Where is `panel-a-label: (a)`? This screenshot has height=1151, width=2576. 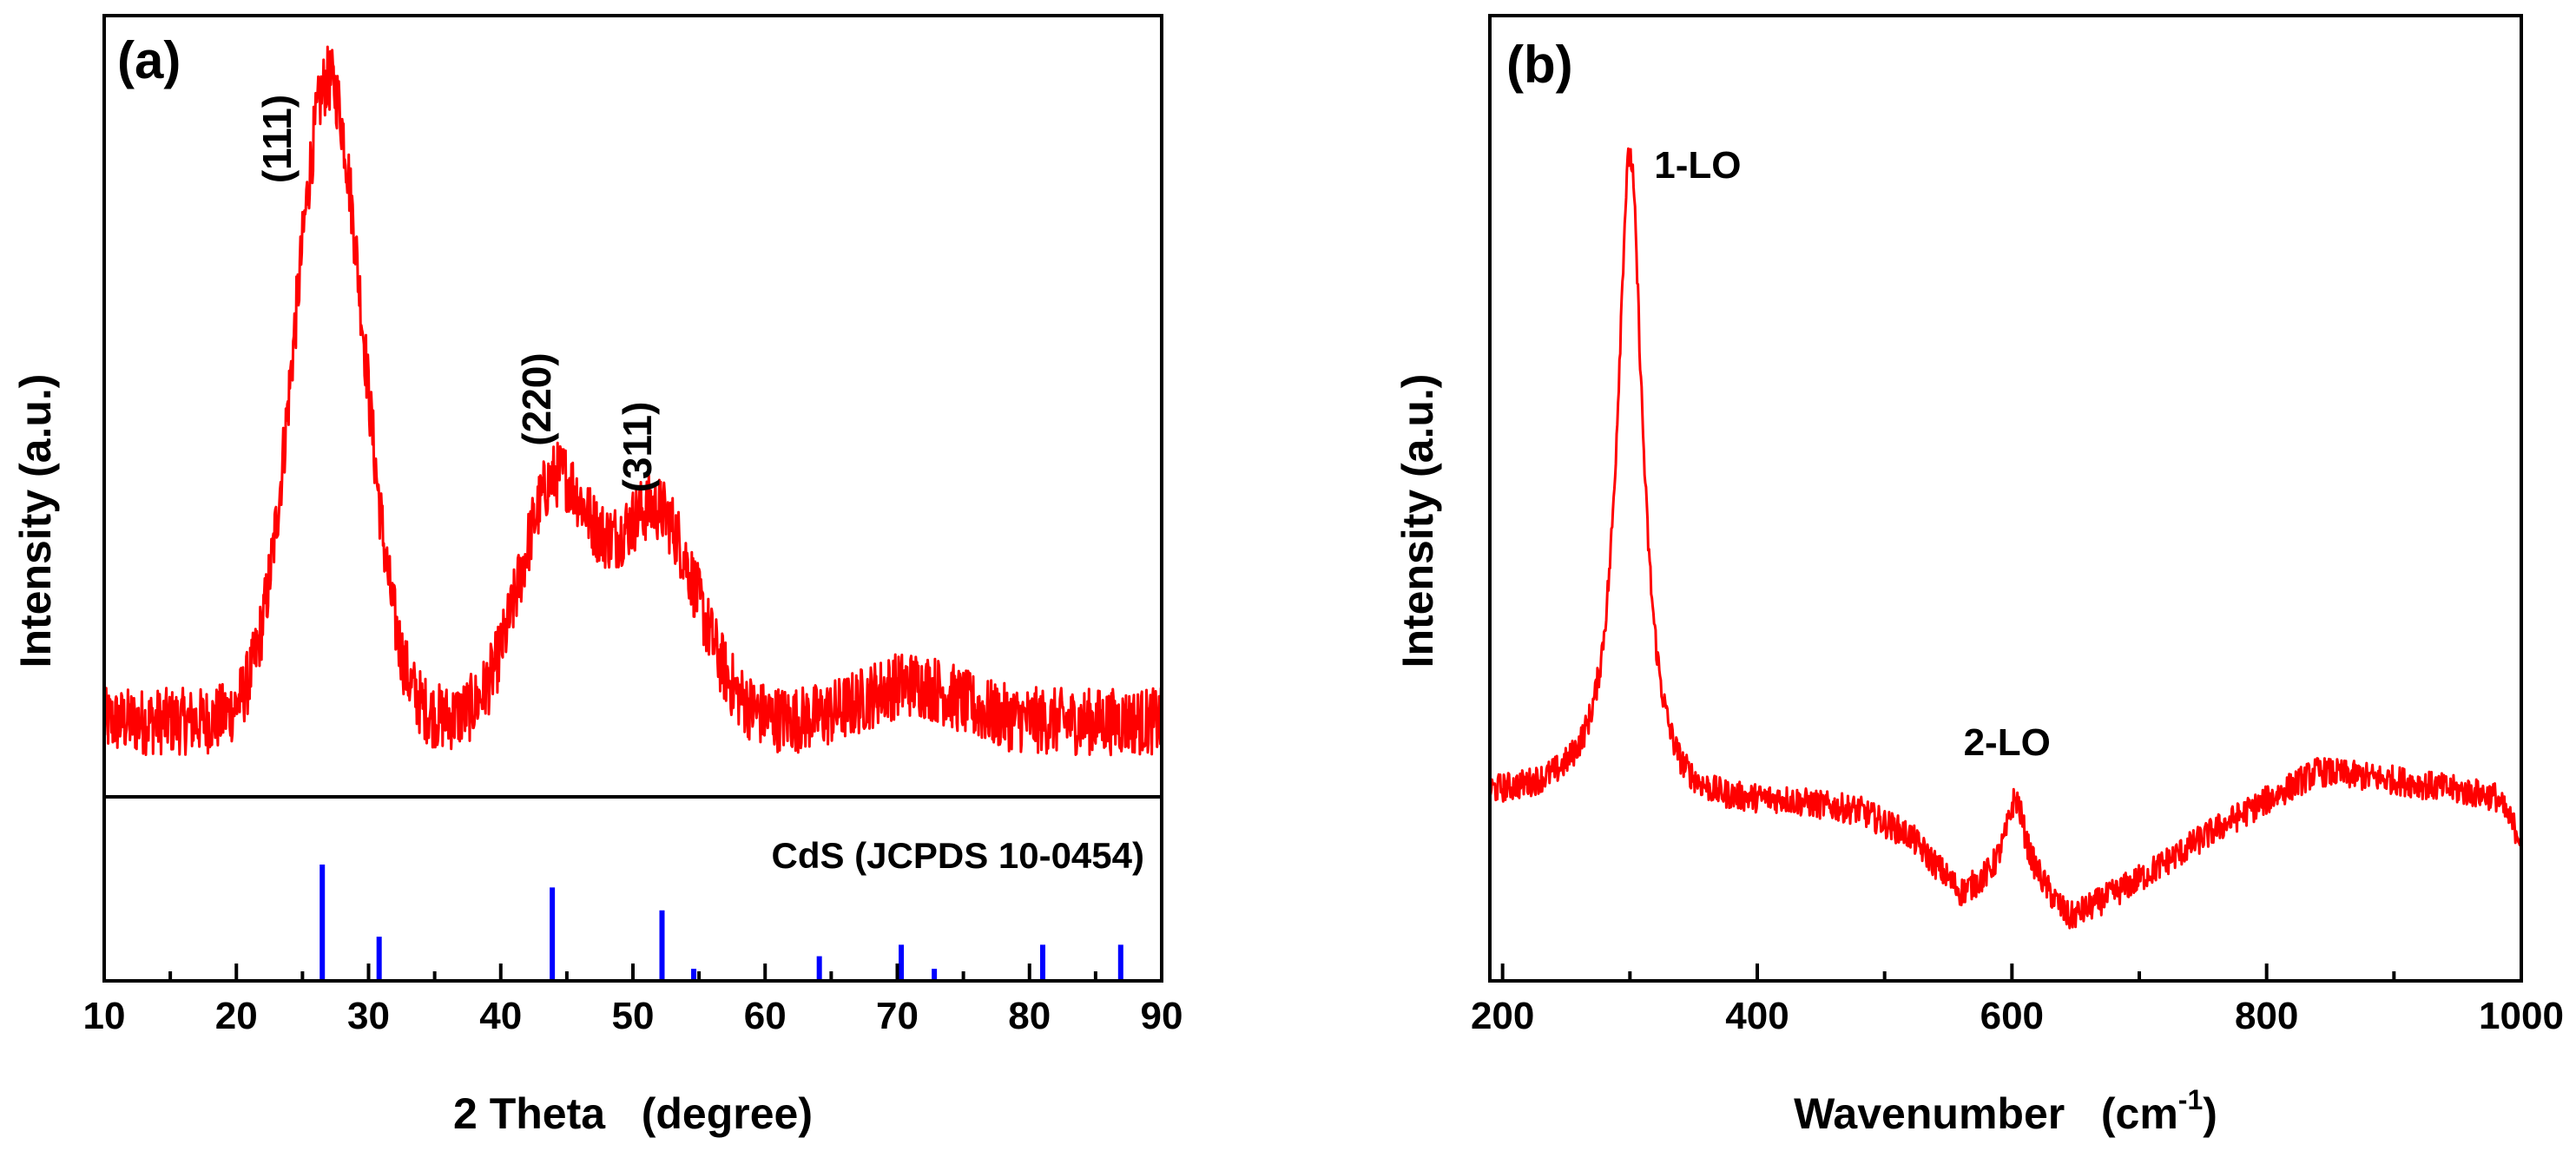
panel-a-label: (a) is located at coordinates (149, 60).